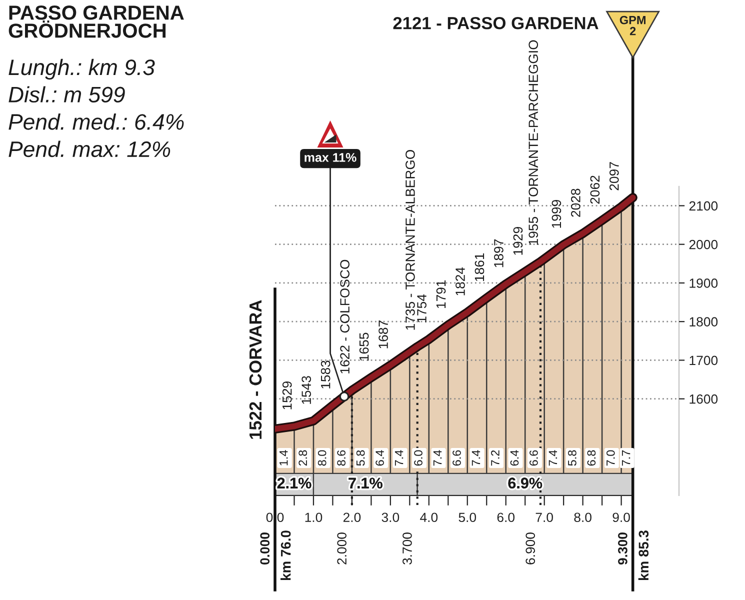  I want to click on data-label: 2028, so click(575, 202).